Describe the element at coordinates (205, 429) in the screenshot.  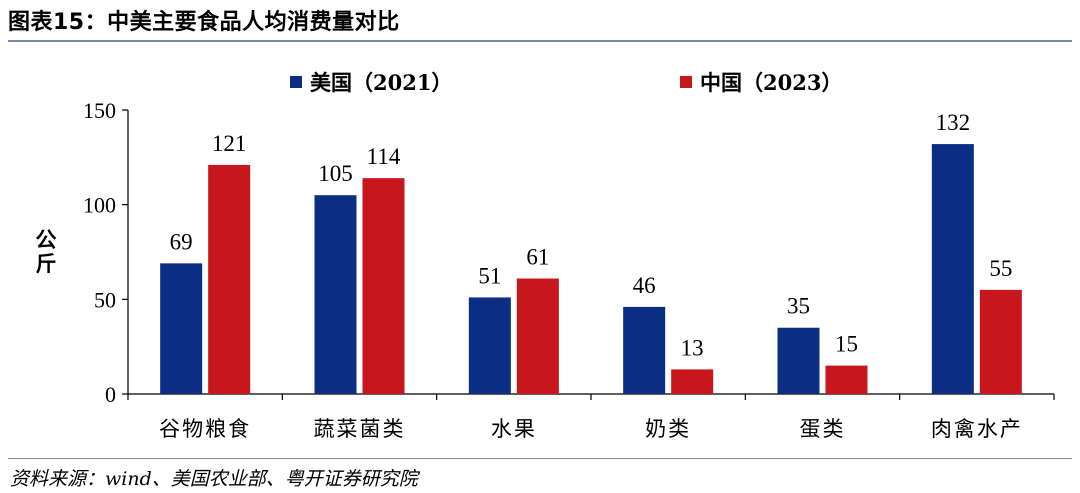
I see `x-category-label: 谷物粮食` at that location.